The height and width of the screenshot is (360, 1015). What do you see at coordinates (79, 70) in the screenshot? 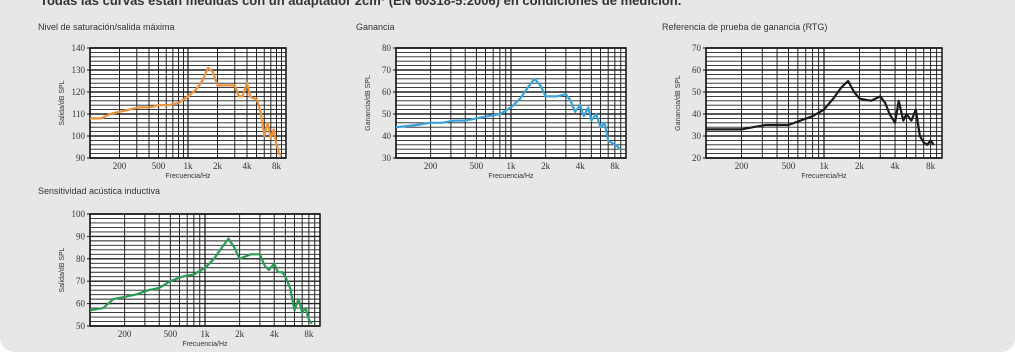
I see `y-tick-label: 130` at bounding box center [79, 70].